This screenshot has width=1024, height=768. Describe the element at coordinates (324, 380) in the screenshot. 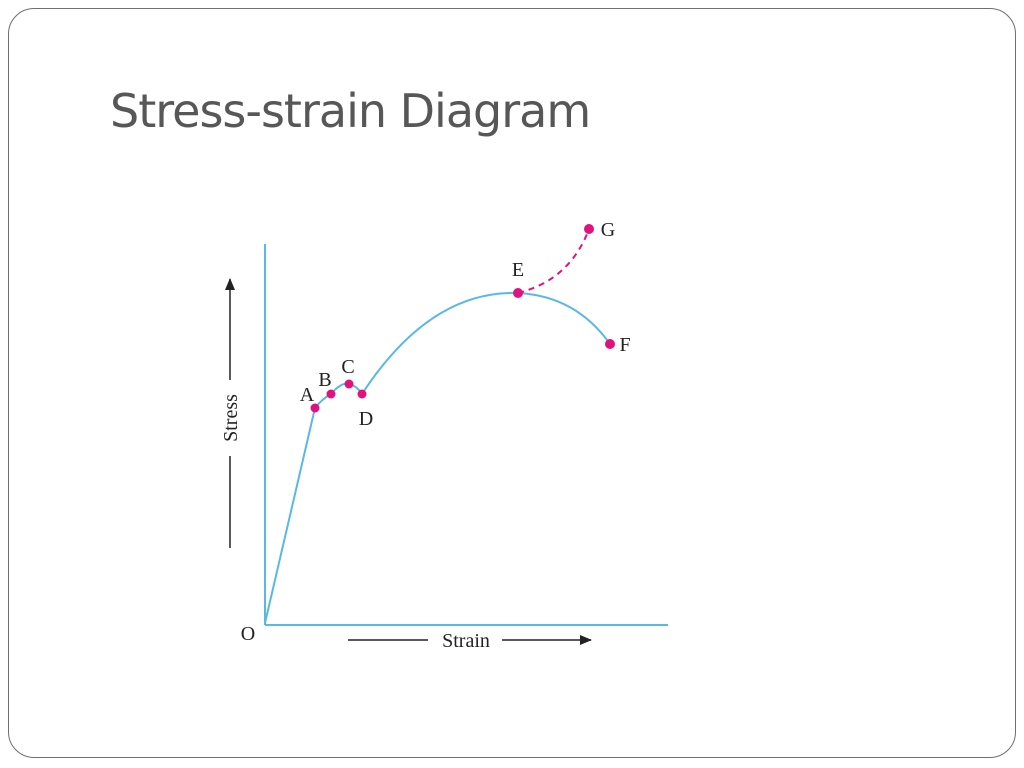

I see `point-b-label: B` at that location.